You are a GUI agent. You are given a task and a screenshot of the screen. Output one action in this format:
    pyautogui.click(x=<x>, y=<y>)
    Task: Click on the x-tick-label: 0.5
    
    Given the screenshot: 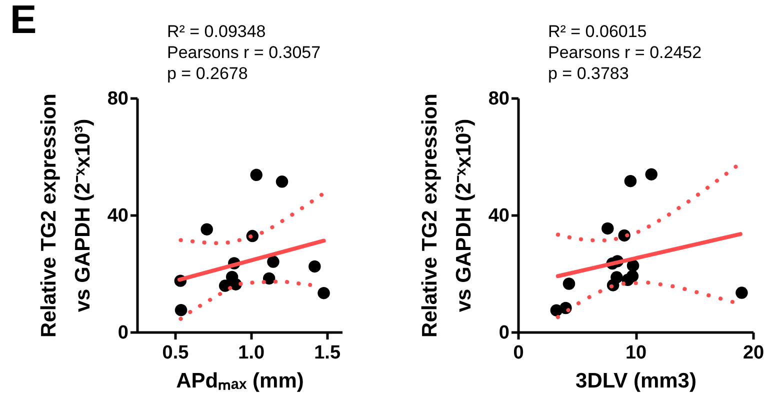 What is the action you would take?
    pyautogui.click(x=176, y=353)
    